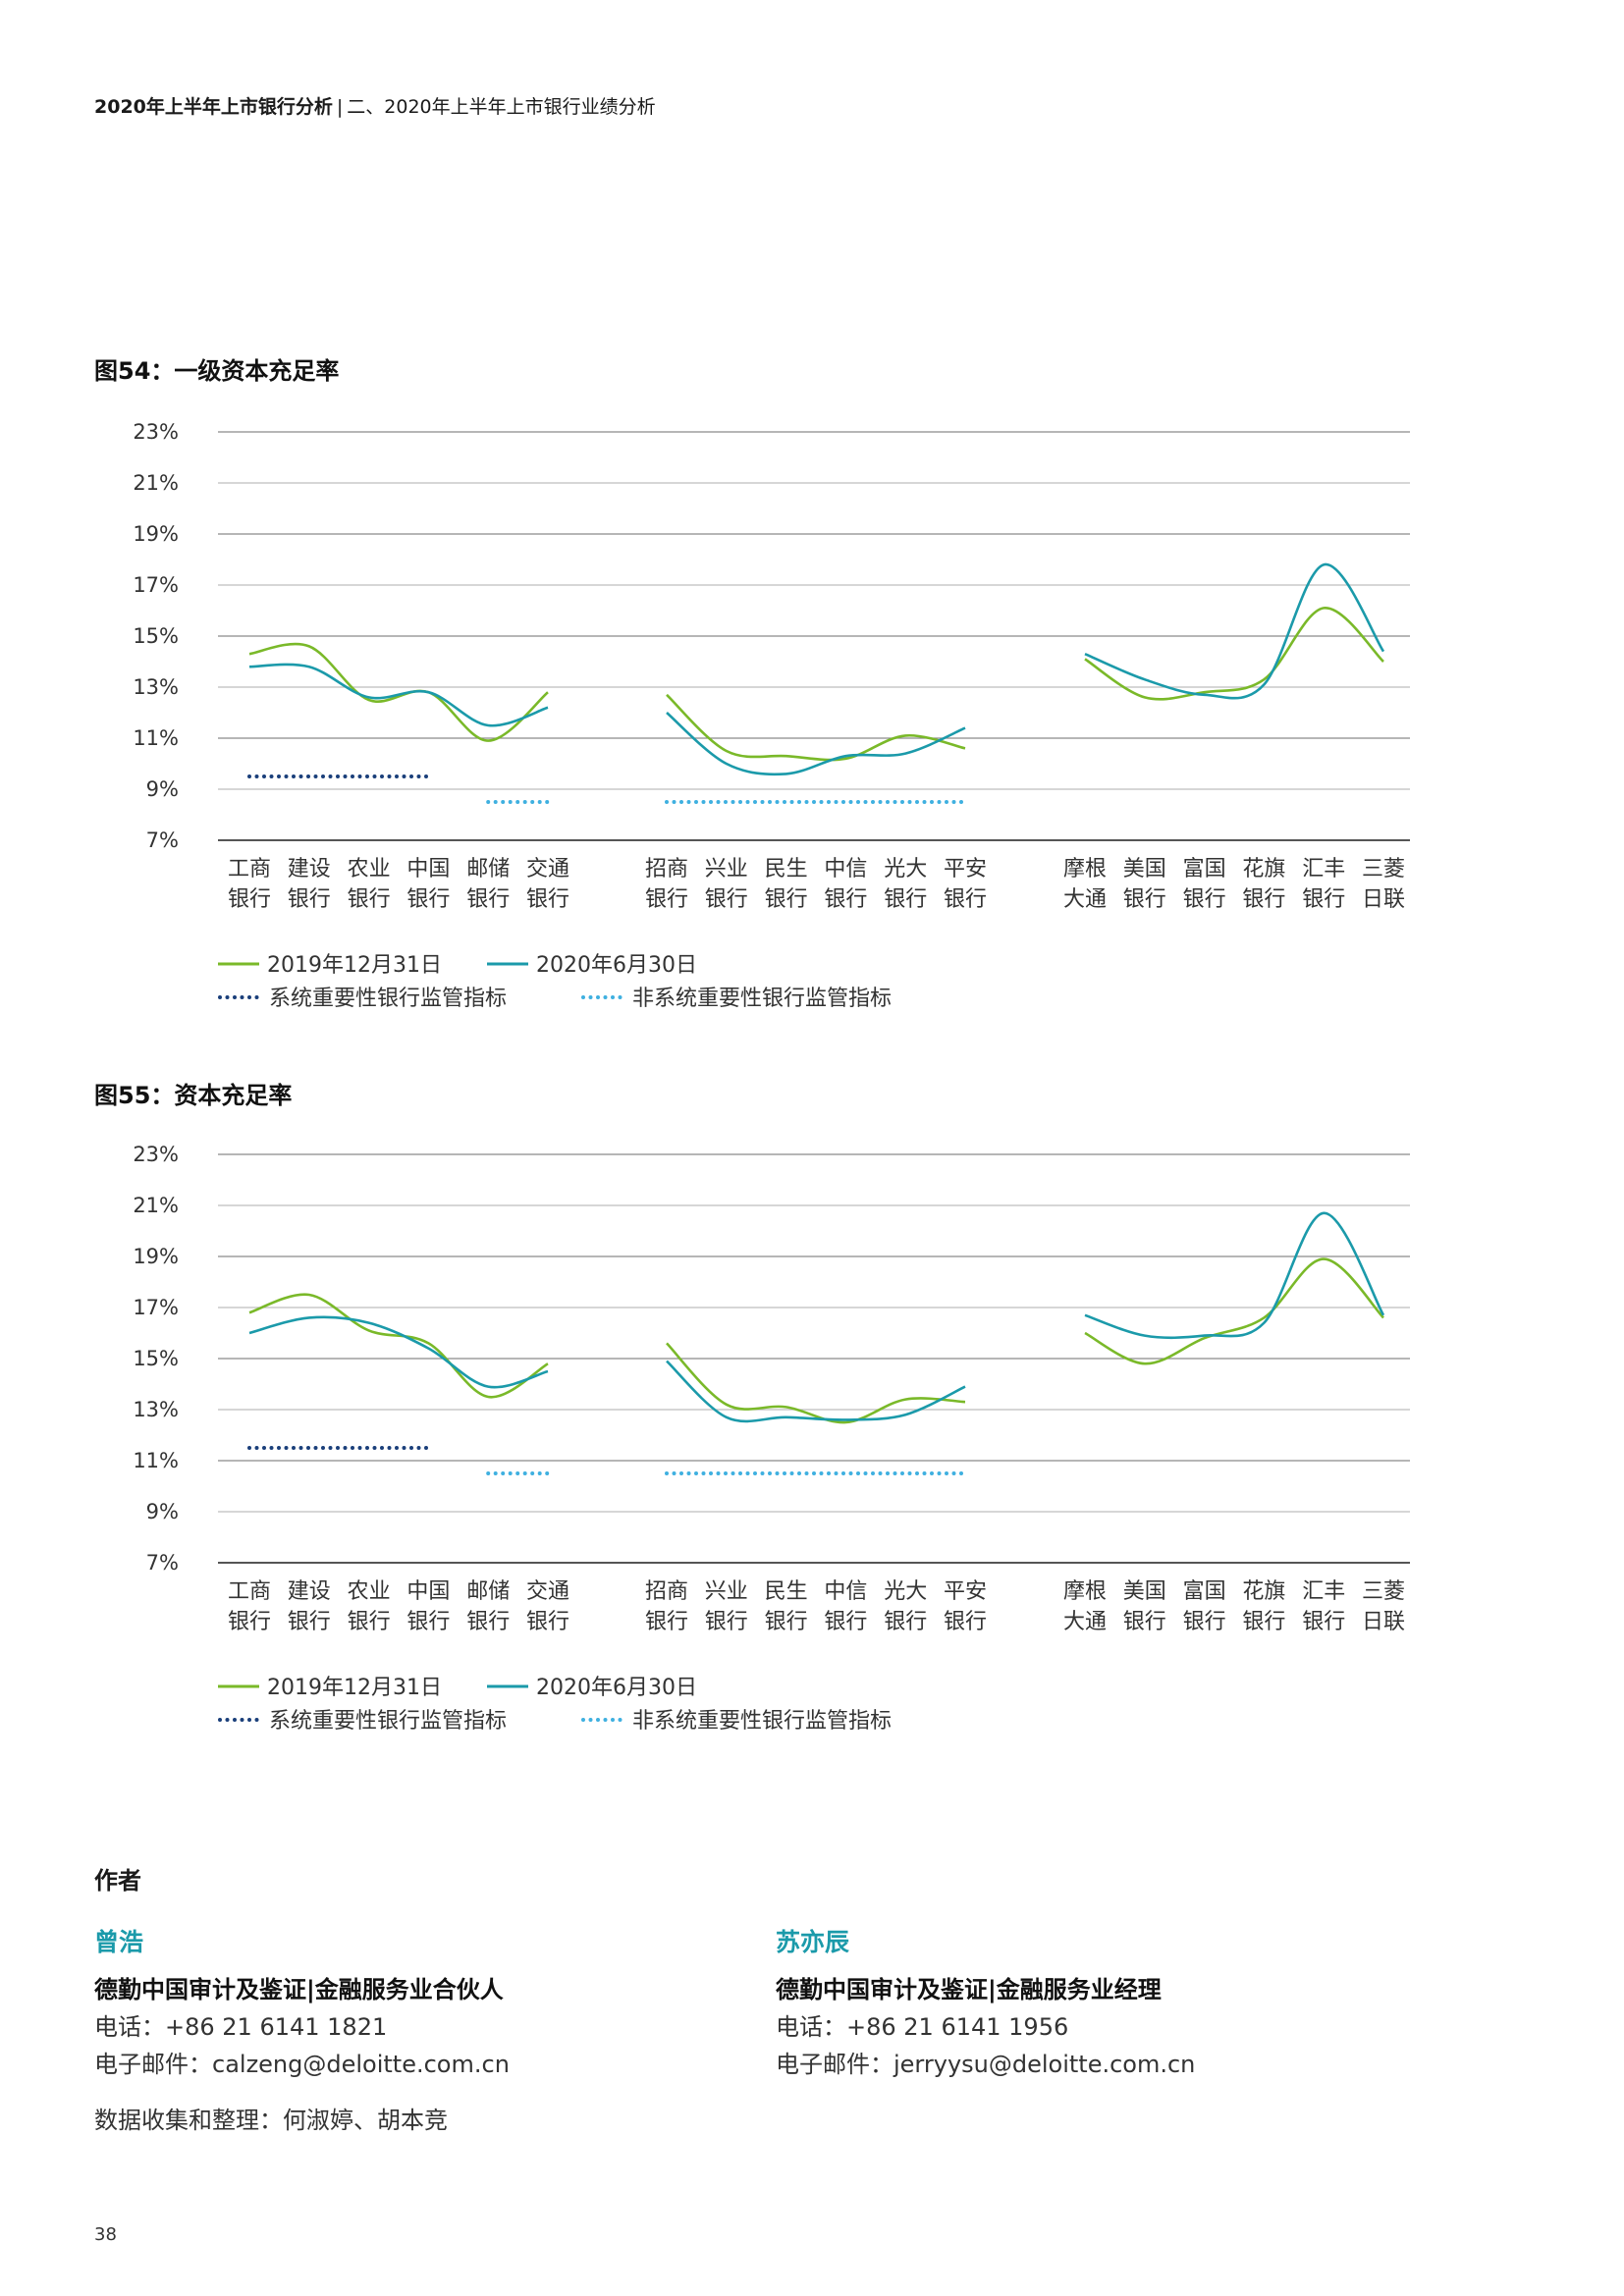  I want to click on x-tick-label: 美国, so click(1144, 1592).